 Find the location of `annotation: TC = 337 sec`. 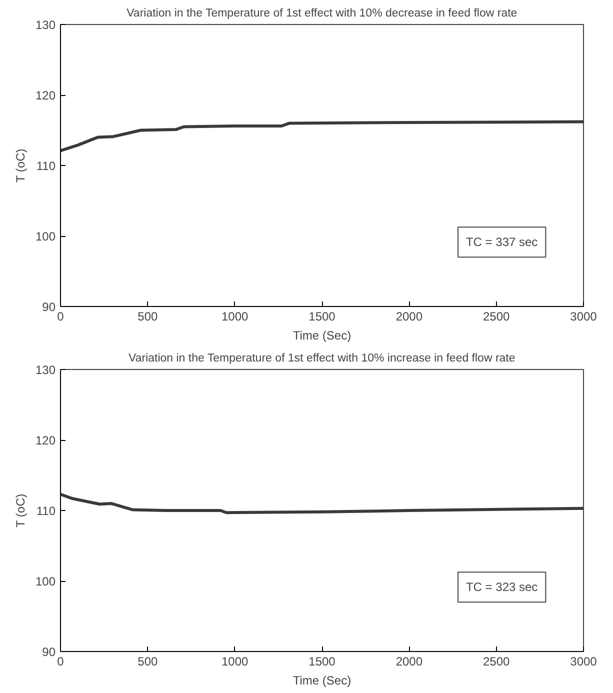

annotation: TC = 337 sec is located at coordinates (502, 242).